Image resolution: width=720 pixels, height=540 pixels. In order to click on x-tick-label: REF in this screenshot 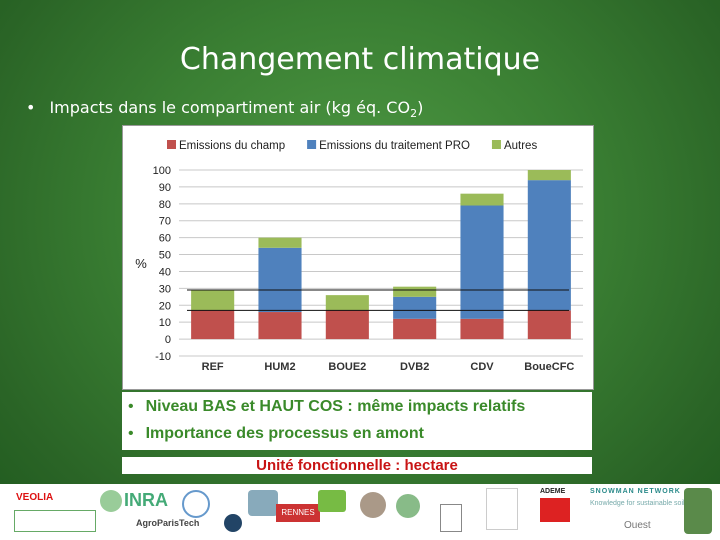, I will do `click(213, 367)`.